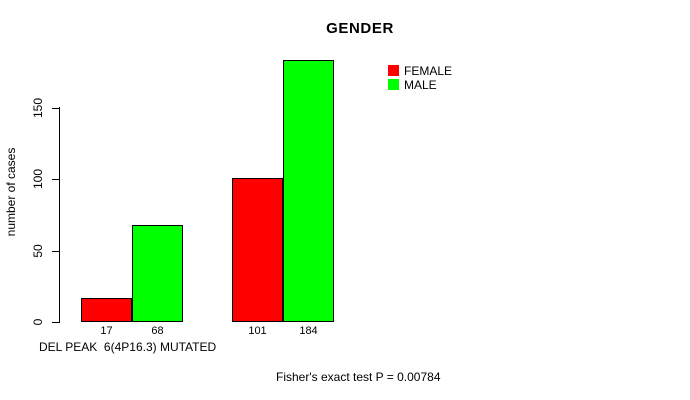 The image size is (690, 400). Describe the element at coordinates (257, 331) in the screenshot. I see `bar-value-label: 101` at that location.